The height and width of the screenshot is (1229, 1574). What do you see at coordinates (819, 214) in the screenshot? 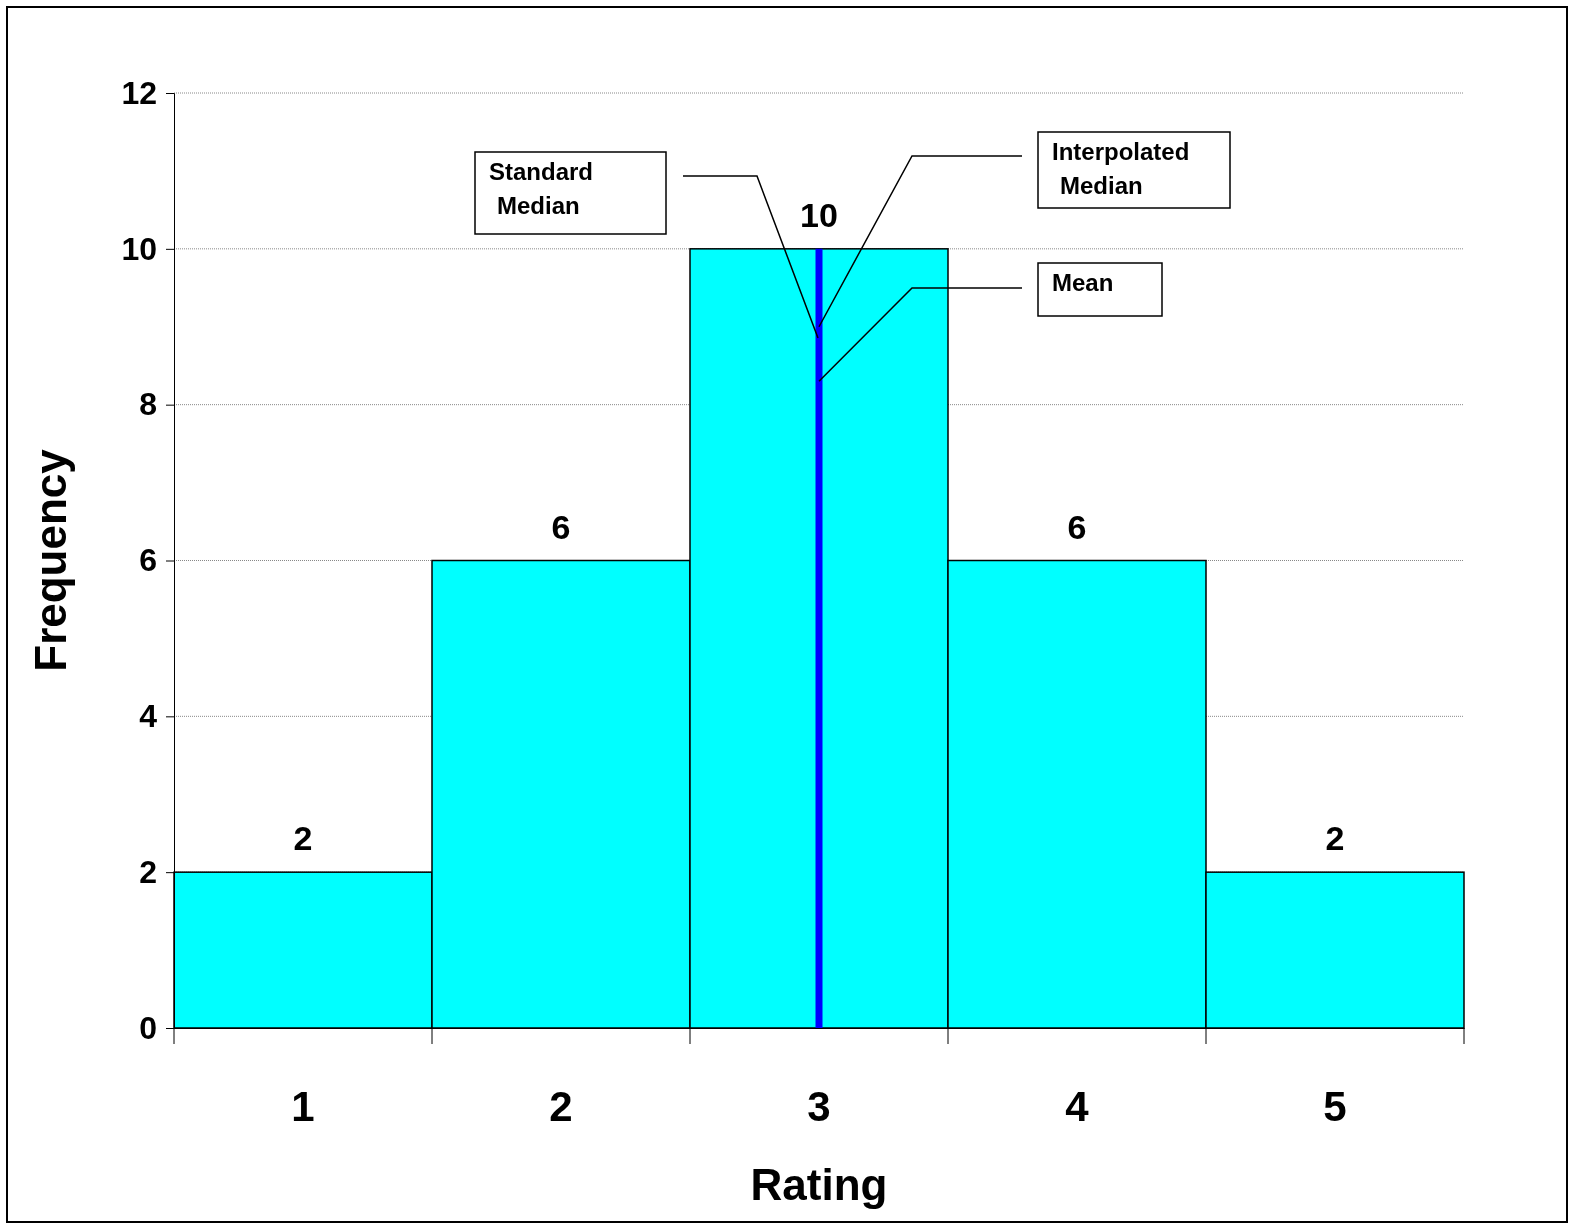
I see `data-label: 10` at bounding box center [819, 214].